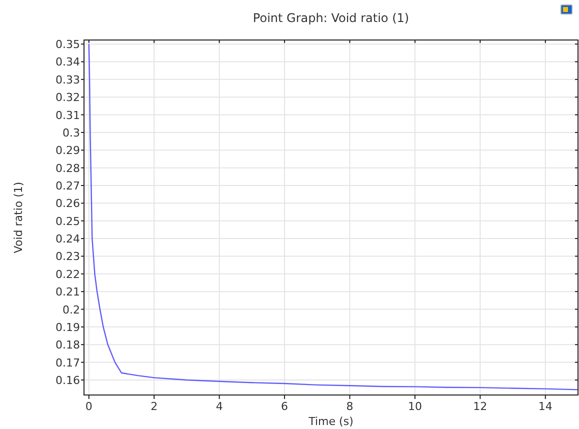  Describe the element at coordinates (68, 380) in the screenshot. I see `y-tick-label: 0.16` at that location.